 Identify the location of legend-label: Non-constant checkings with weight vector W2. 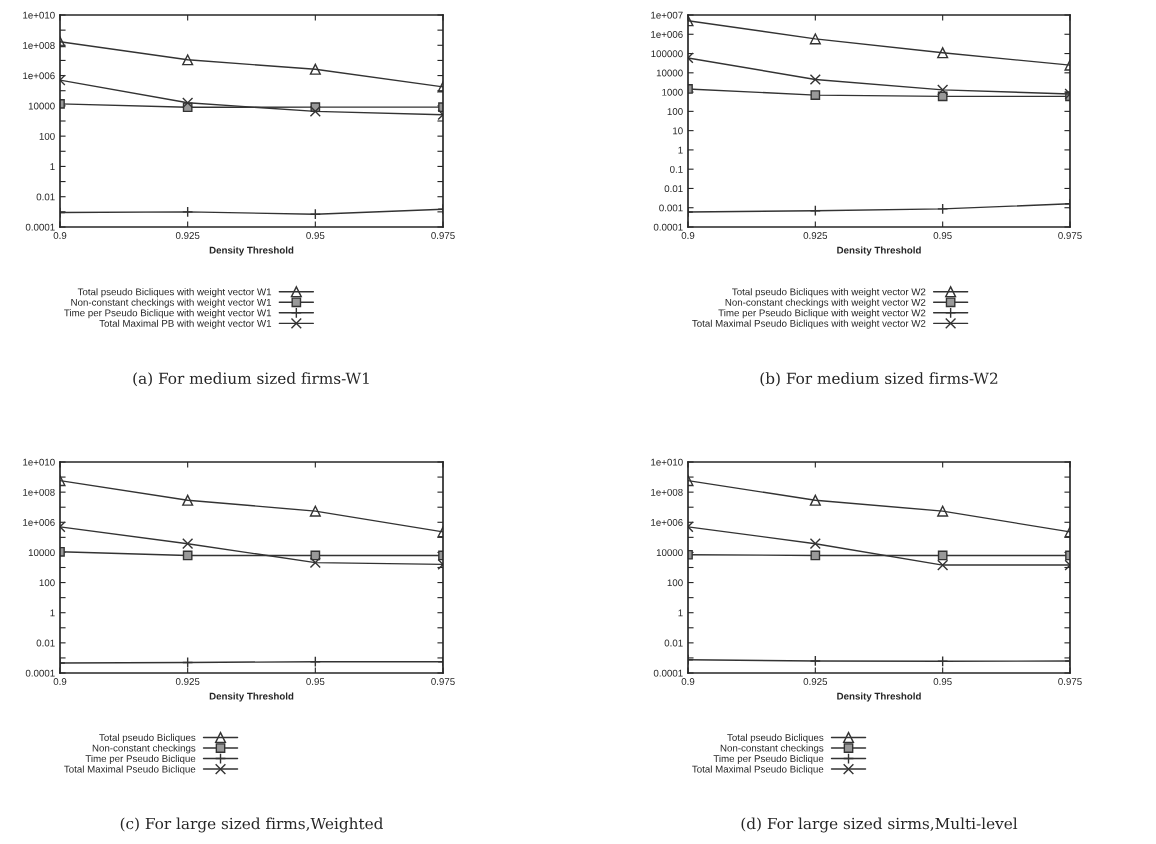
(825, 303).